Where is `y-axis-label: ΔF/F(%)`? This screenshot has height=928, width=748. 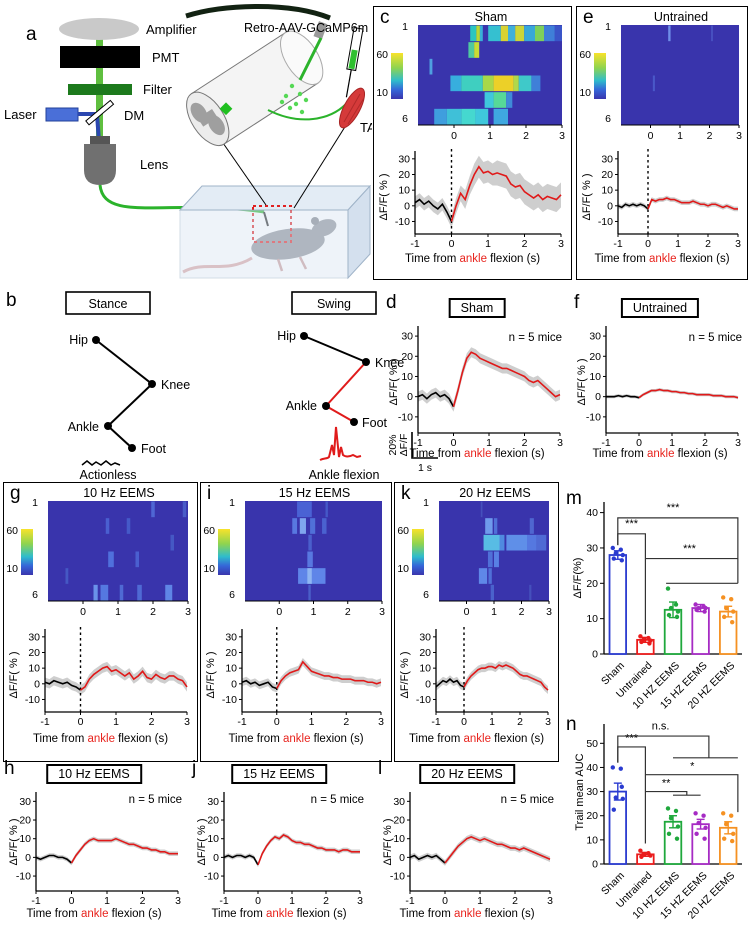
y-axis-label: ΔF/F(%) is located at coordinates (578, 578).